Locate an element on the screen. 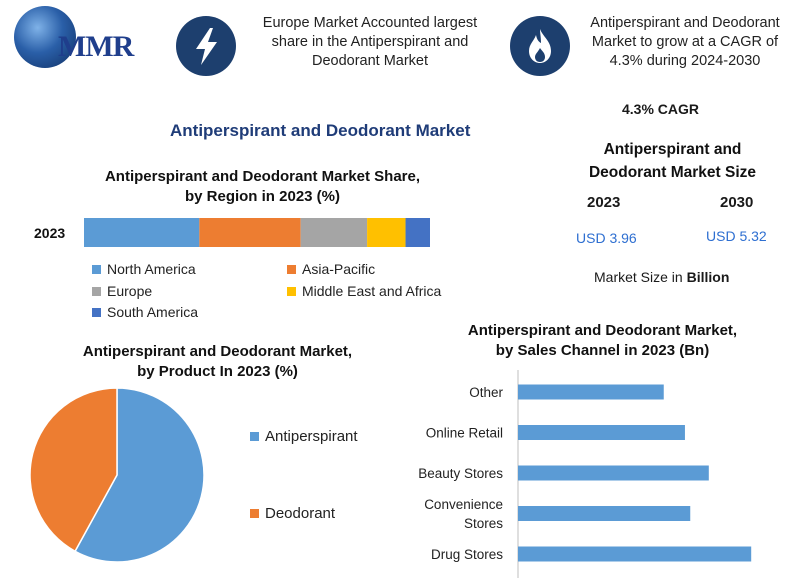 This screenshot has width=800, height=583. channel-category-label: Other is located at coordinates (486, 392).